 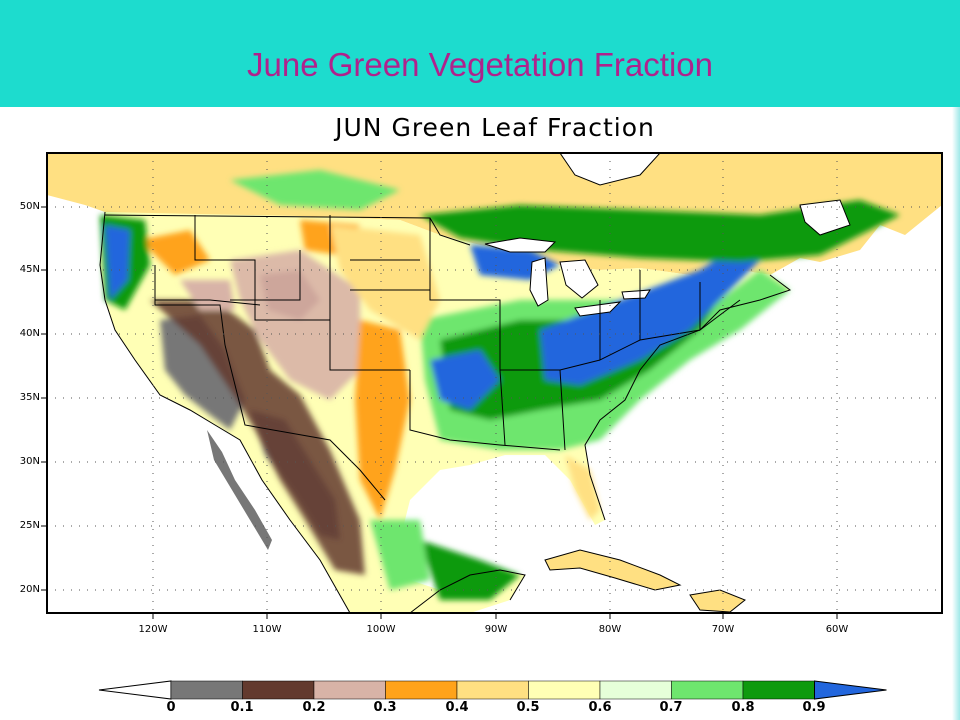 I want to click on lat-label-30n: 30N, so click(x=29, y=461).